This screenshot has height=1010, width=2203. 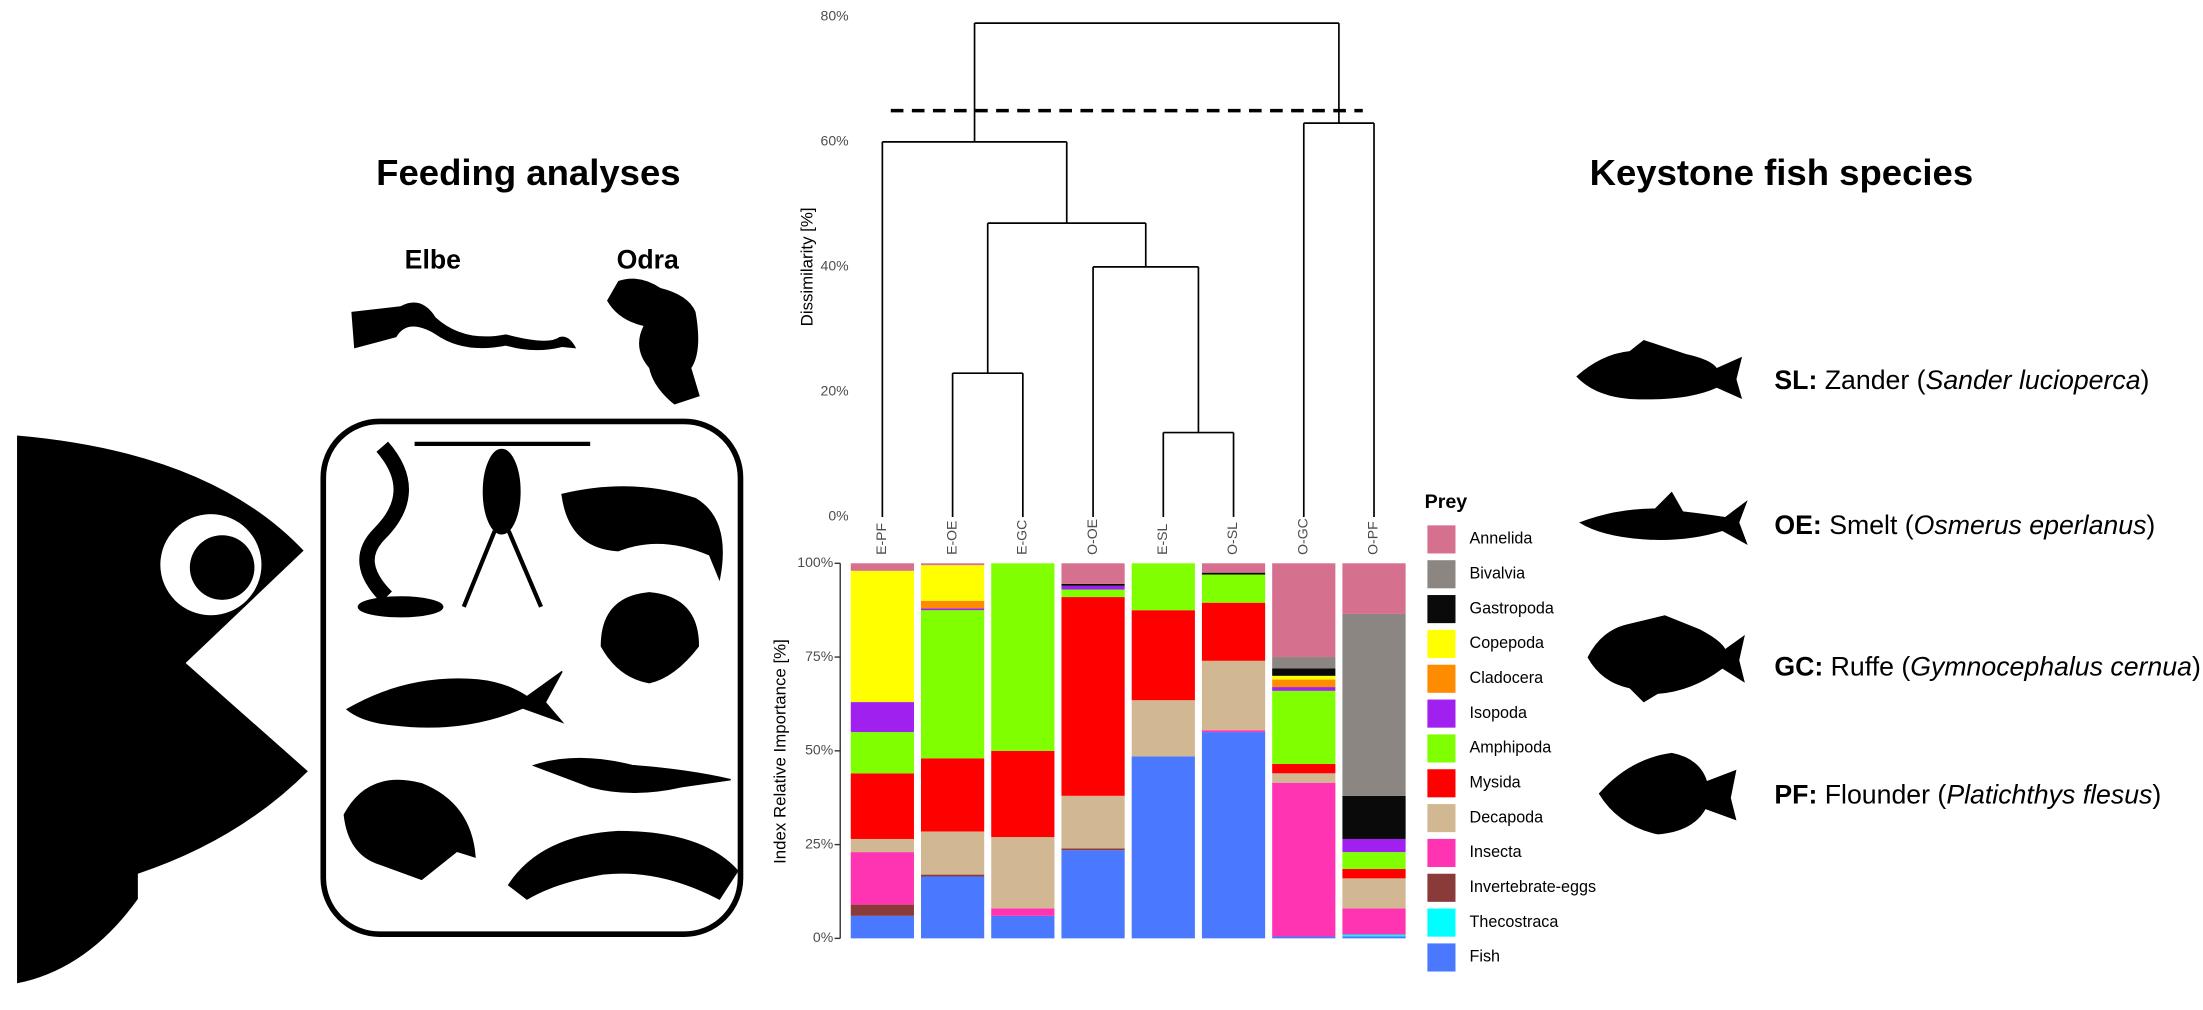 I want to click on species-latin: Osmerus eperlanus, so click(x=2030, y=525).